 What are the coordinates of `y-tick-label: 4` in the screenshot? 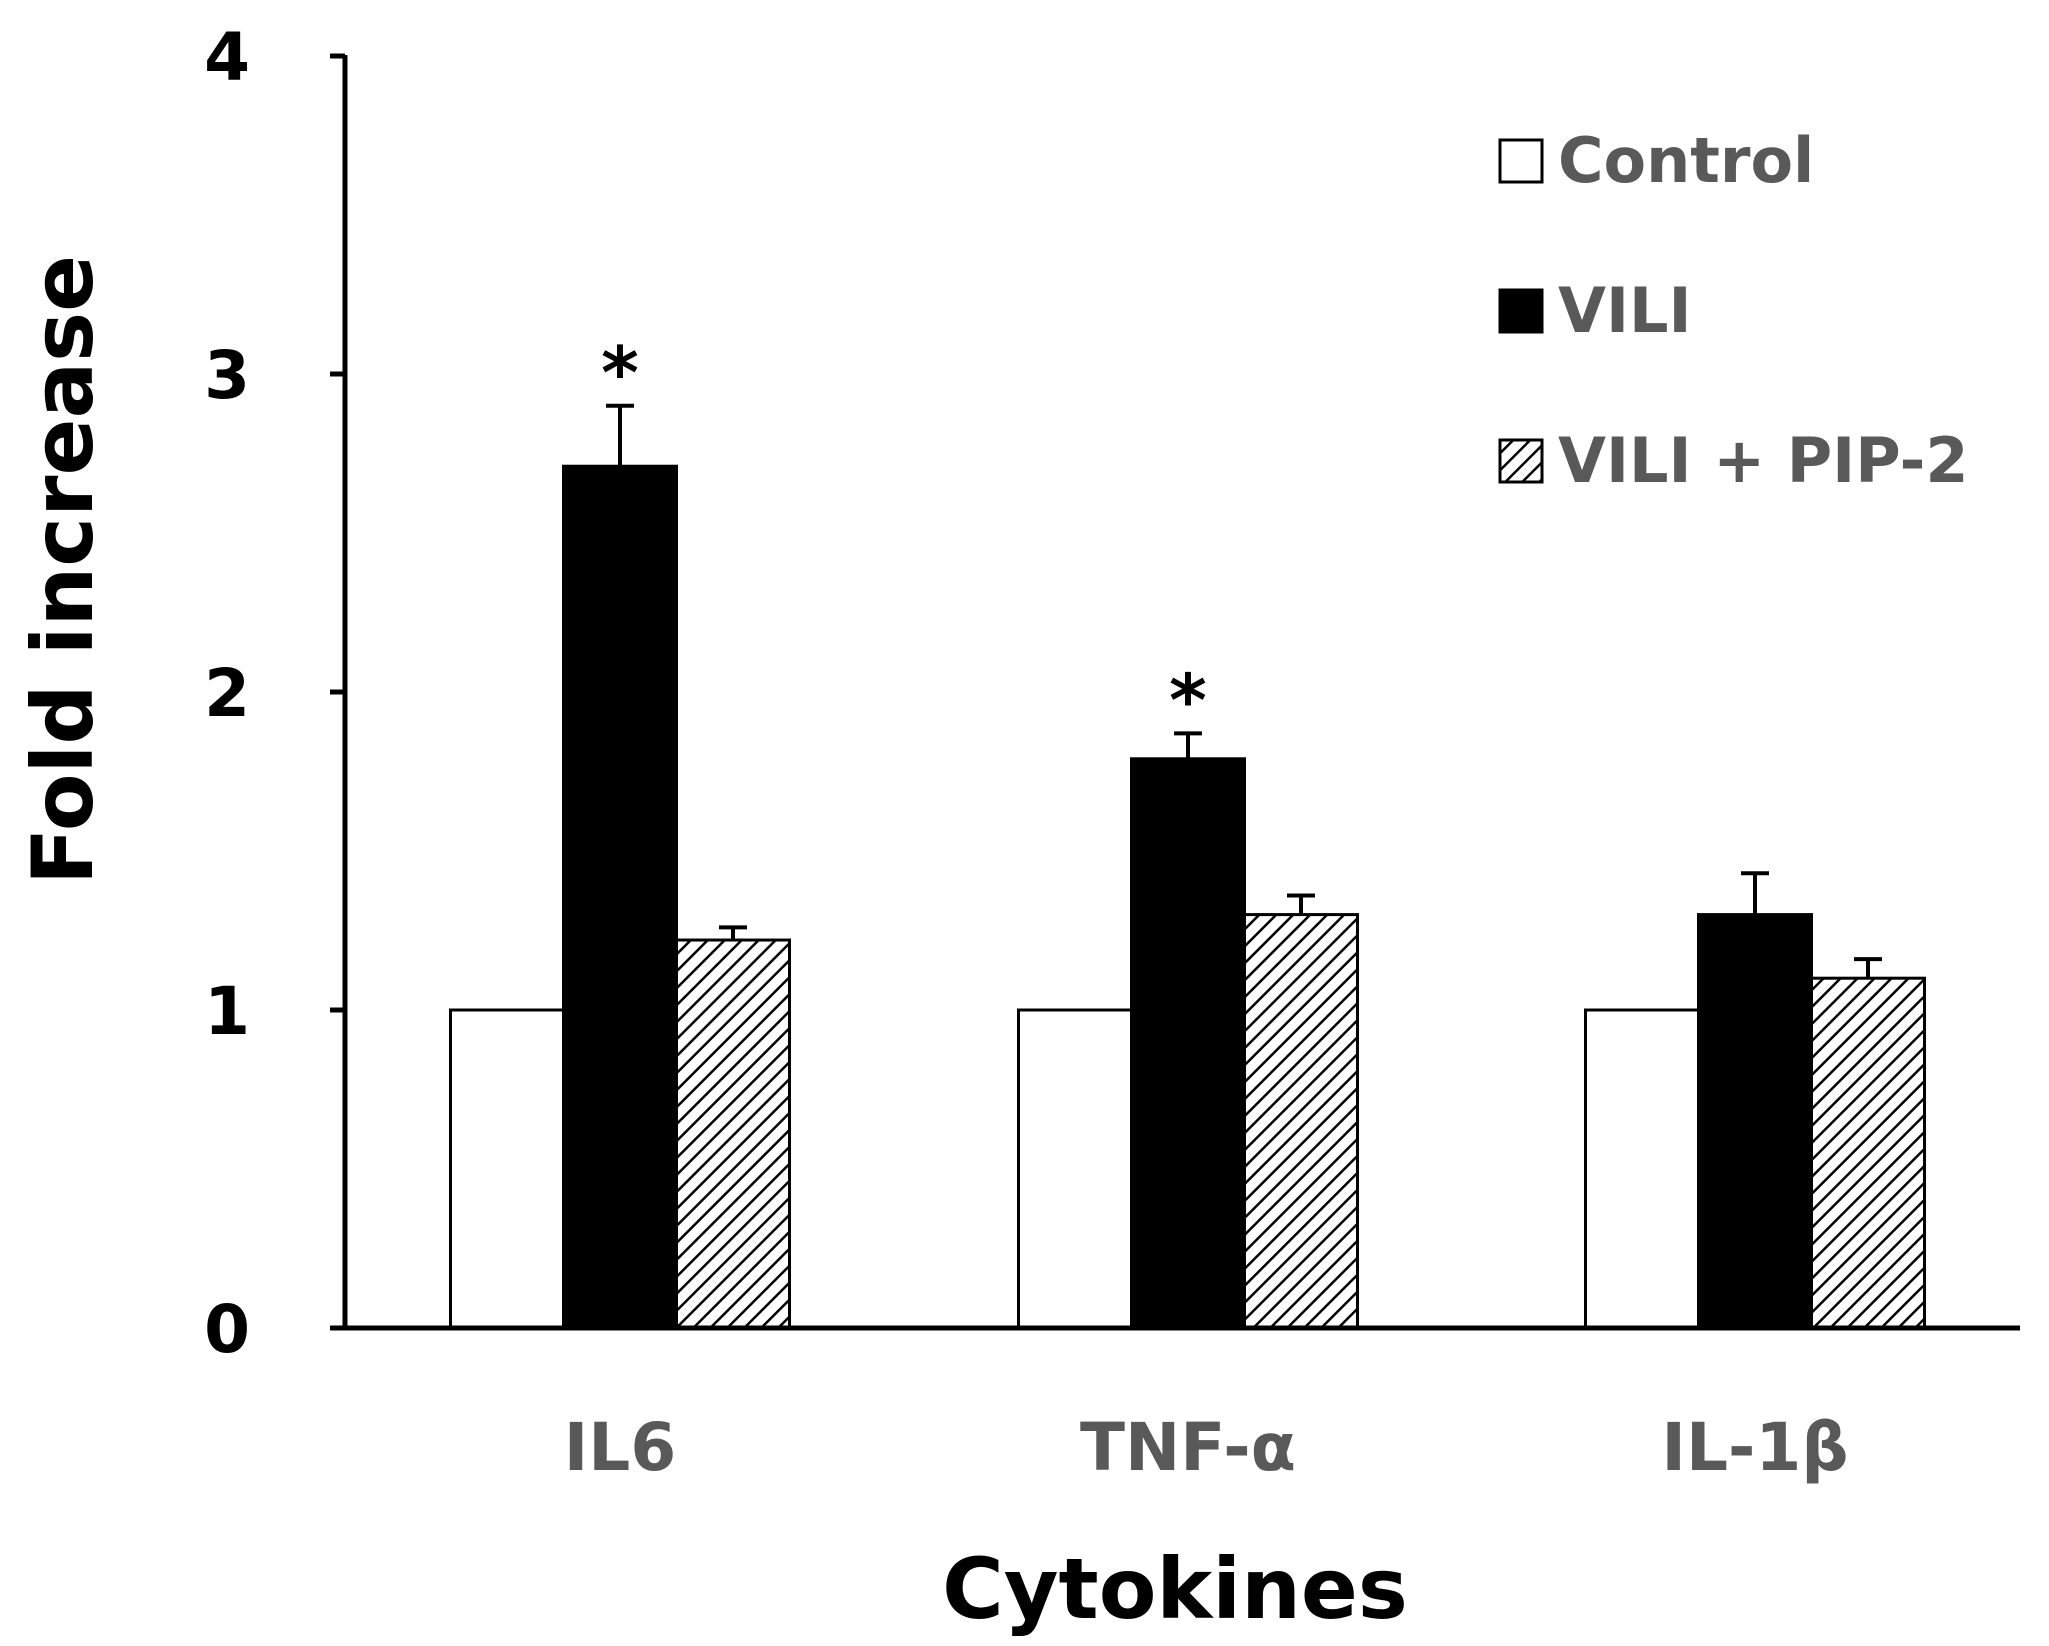 It's located at (227, 57).